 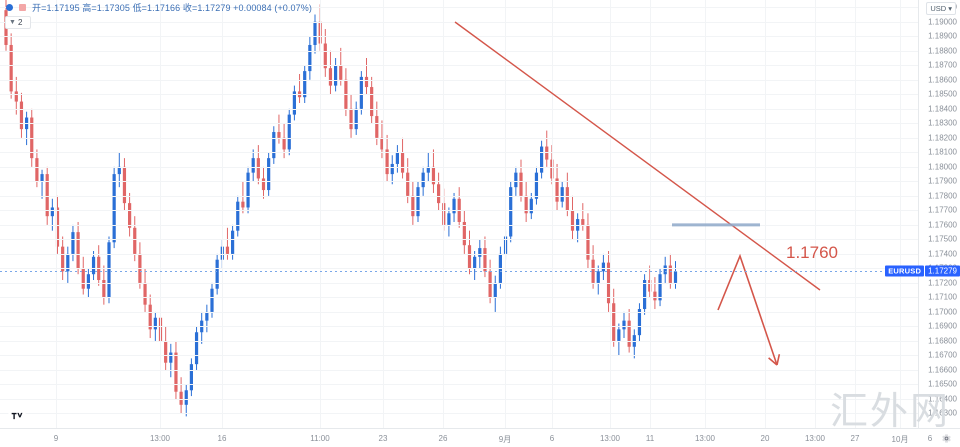 I want to click on chevron-down-icon: ▼, so click(x=12, y=22).